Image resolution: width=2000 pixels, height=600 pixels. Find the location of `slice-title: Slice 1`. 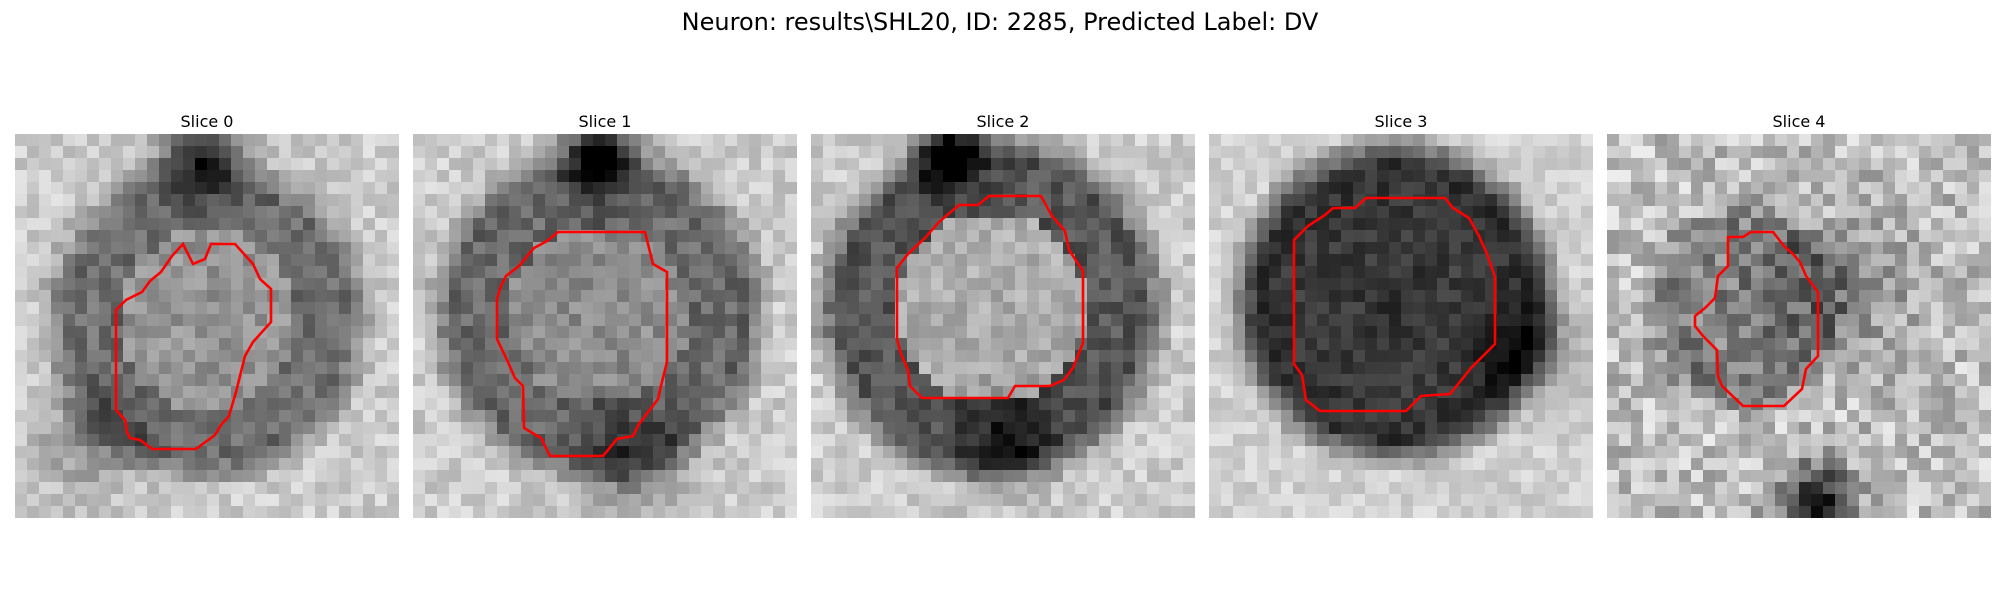

slice-title: Slice 1 is located at coordinates (605, 121).